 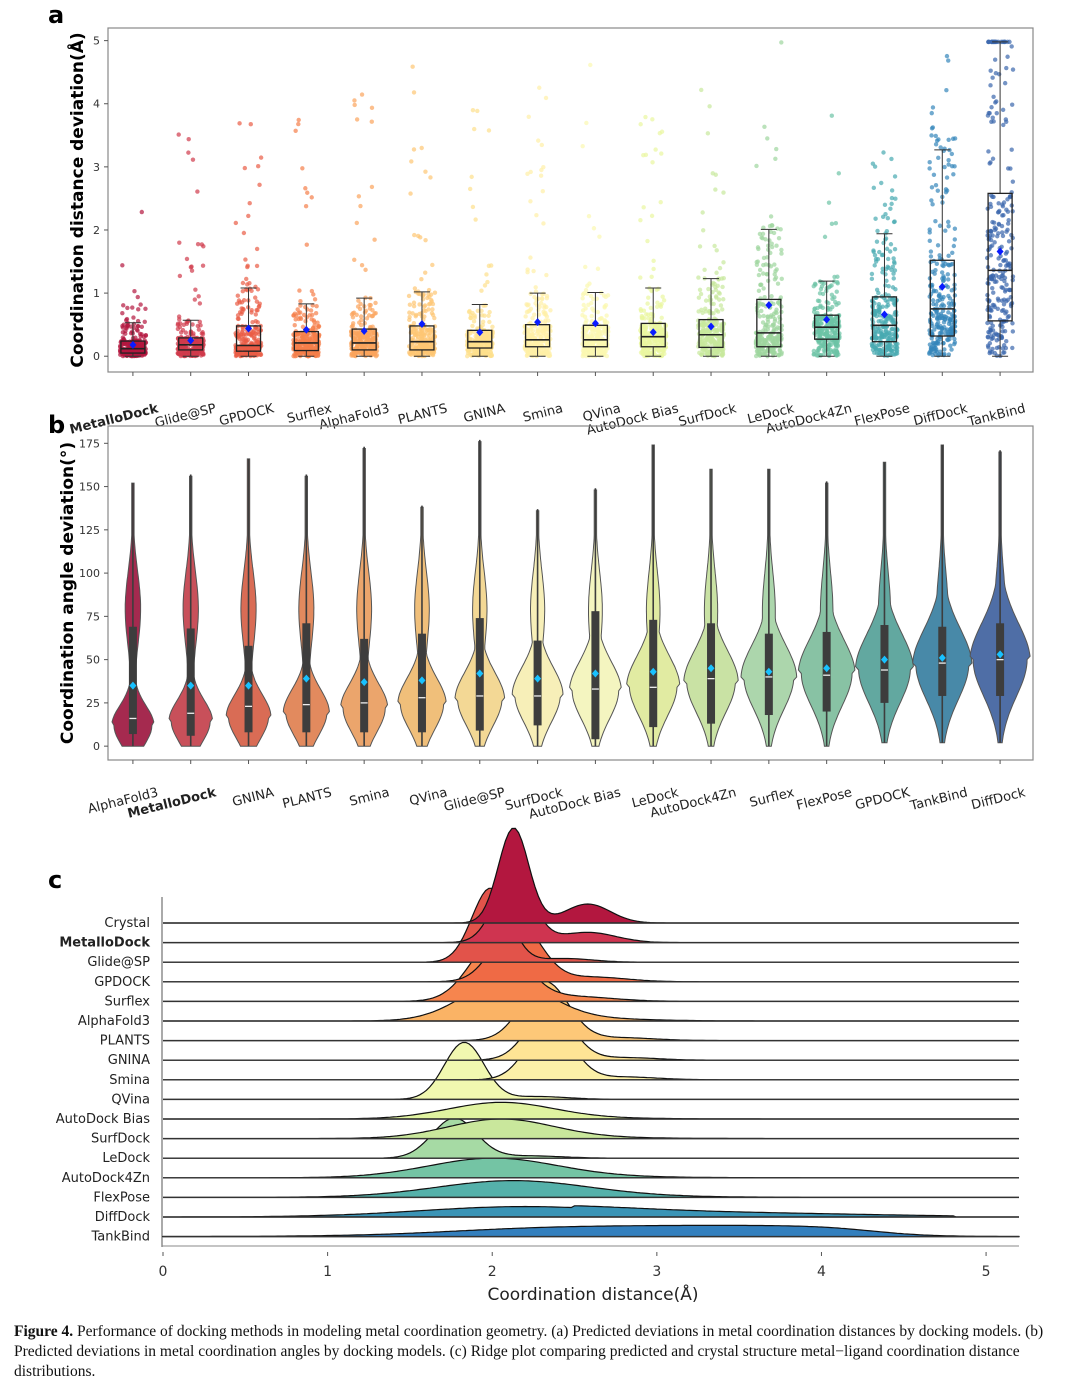 What do you see at coordinates (121, 1197) in the screenshot?
I see `ridge-label: FlexPose` at bounding box center [121, 1197].